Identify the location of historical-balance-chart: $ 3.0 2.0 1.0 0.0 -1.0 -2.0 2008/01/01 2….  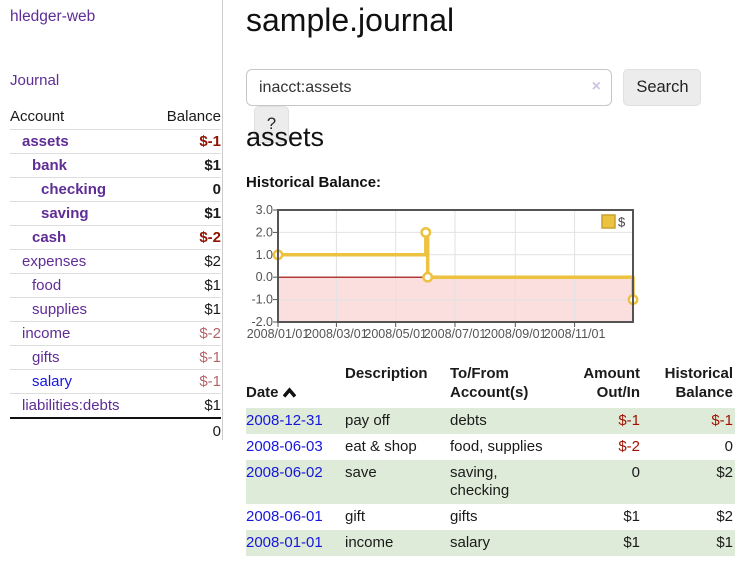
(446, 273).